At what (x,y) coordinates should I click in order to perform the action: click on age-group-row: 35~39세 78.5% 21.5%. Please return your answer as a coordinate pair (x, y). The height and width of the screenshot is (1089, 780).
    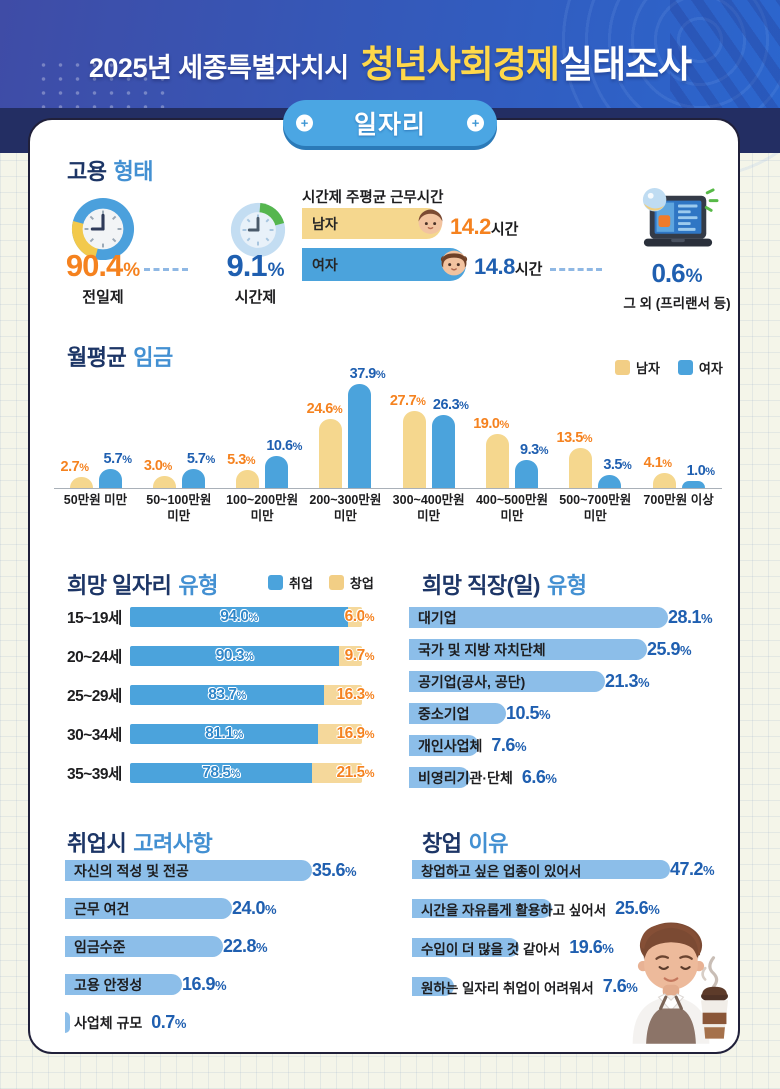
    Looking at the image, I should click on (221, 773).